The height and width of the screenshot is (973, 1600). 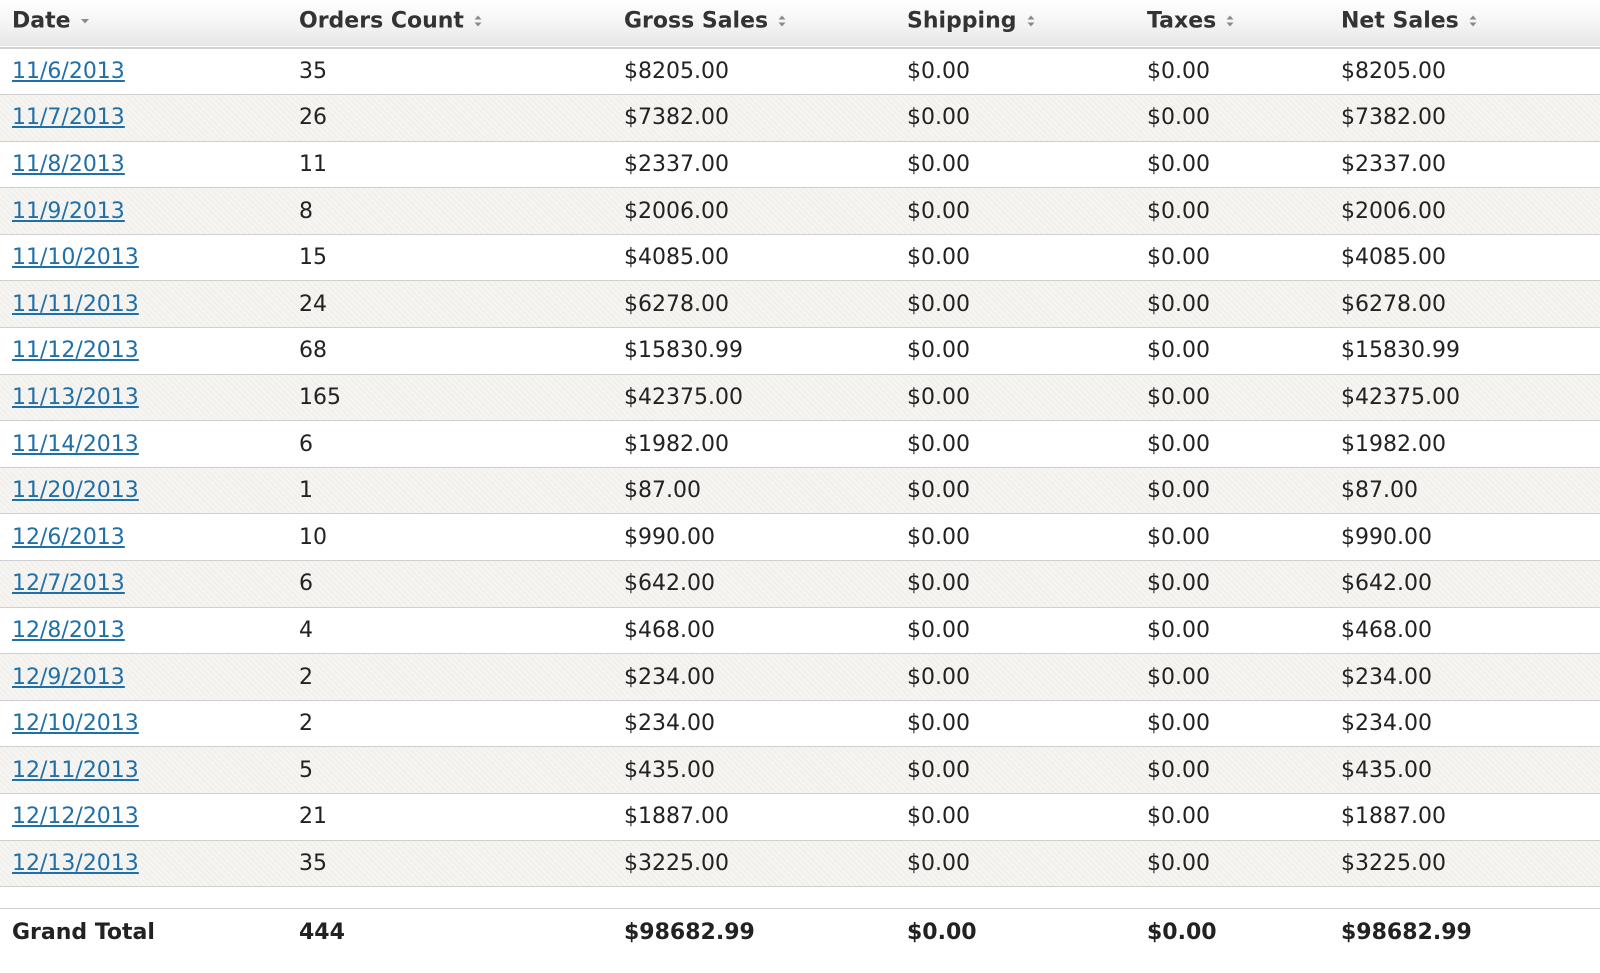 I want to click on cell-date: 12/11/2013, so click(x=143, y=770).